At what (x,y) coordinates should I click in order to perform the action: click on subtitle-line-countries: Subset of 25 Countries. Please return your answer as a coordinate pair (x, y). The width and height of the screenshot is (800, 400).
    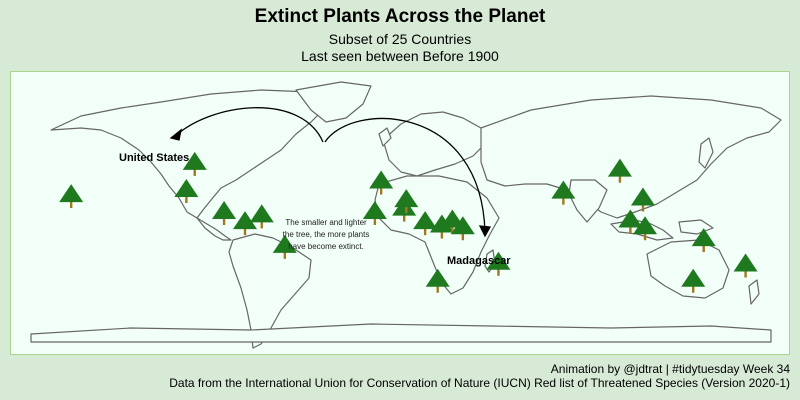
    Looking at the image, I should click on (400, 39).